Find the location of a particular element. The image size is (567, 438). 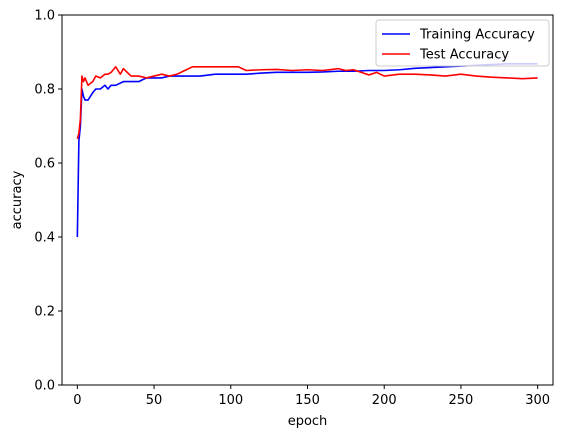

y-tick-label: 0.4 is located at coordinates (44, 238).